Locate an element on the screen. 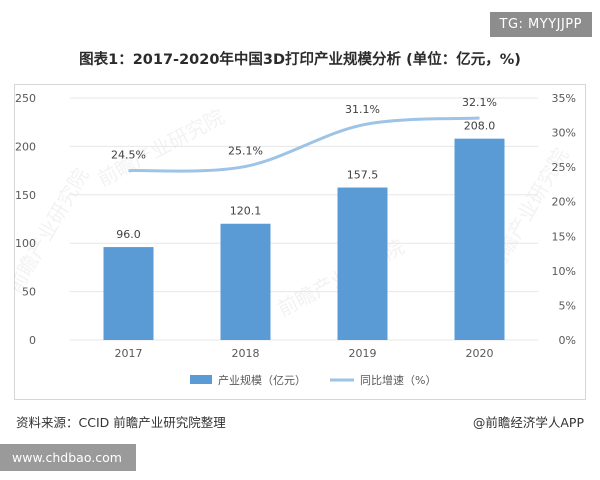  y-left-tick-label: 100 is located at coordinates (25, 243).